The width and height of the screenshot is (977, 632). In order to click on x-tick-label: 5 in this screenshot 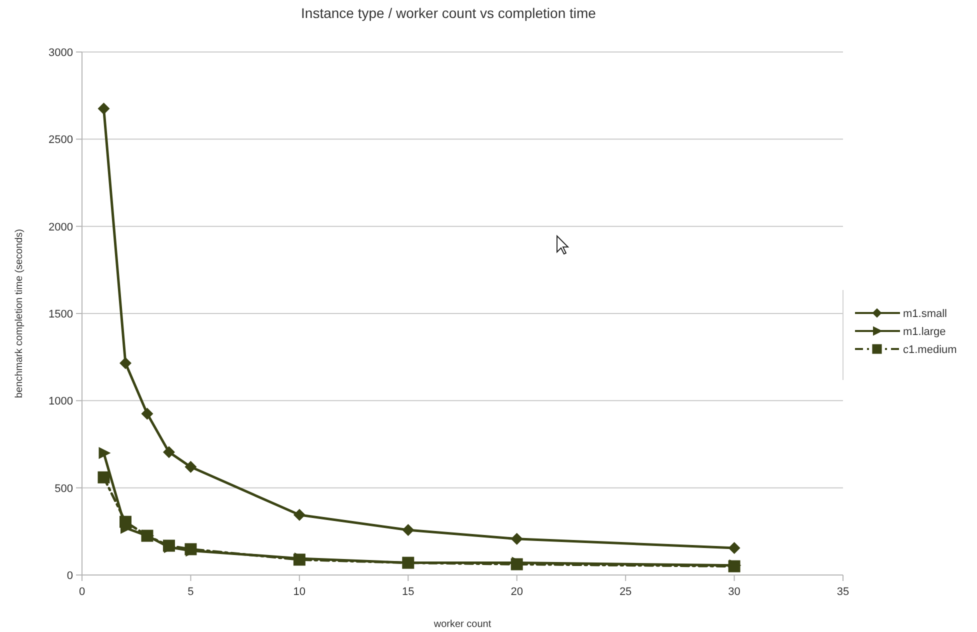, I will do `click(191, 592)`.